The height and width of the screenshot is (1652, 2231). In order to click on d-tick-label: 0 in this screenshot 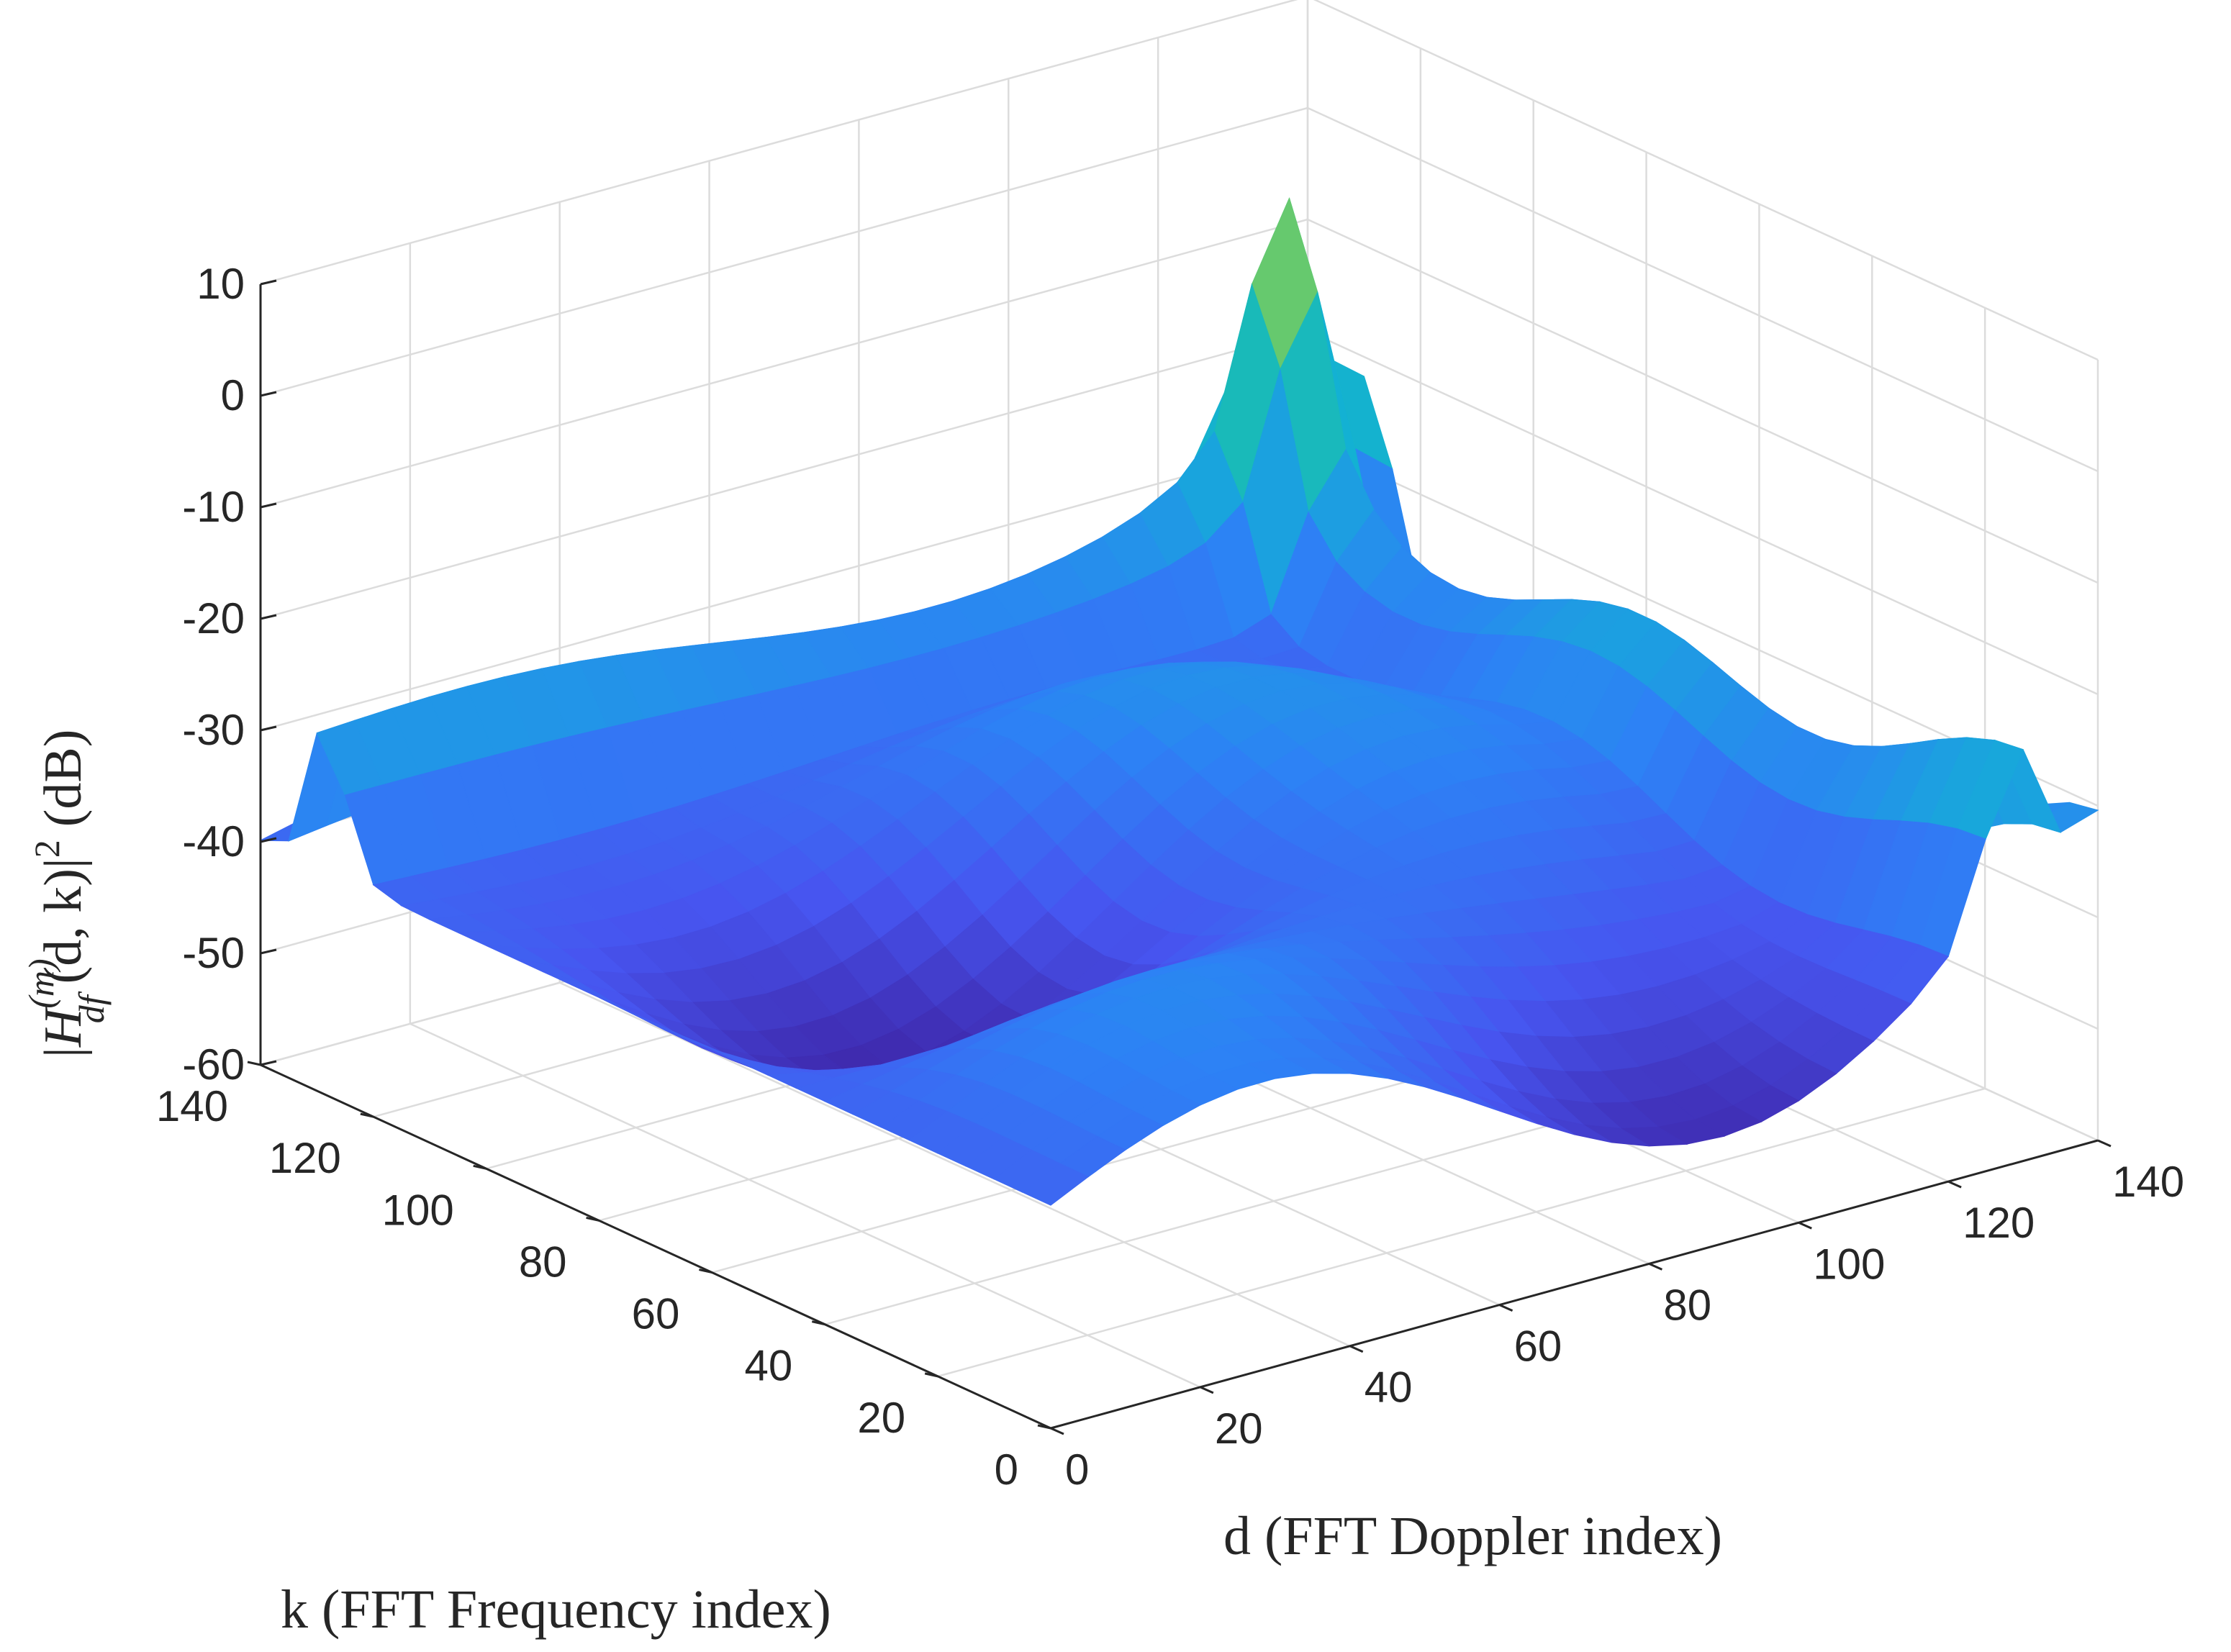, I will do `click(1077, 1470)`.